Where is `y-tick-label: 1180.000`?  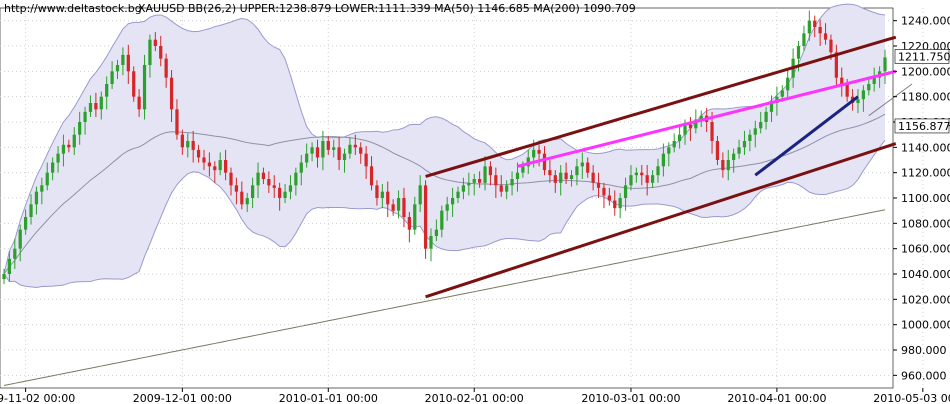
y-tick-label: 1180.000 is located at coordinates (925, 97).